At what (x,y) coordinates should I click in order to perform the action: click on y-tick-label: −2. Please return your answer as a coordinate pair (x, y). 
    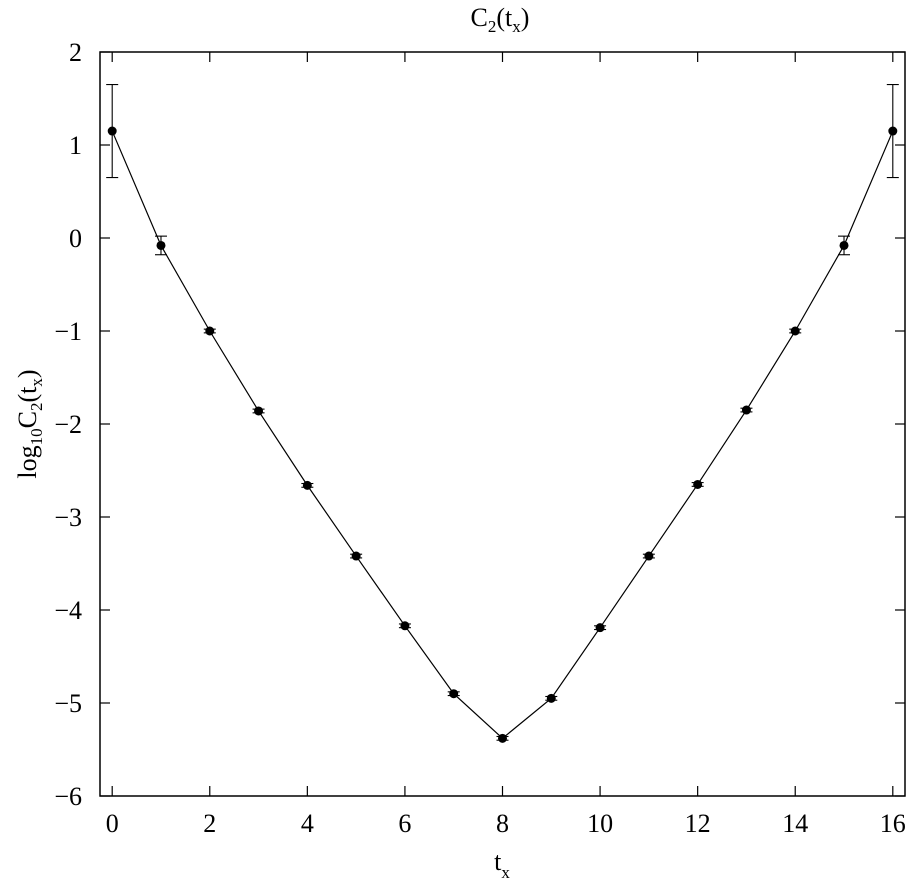
    Looking at the image, I should click on (68, 424).